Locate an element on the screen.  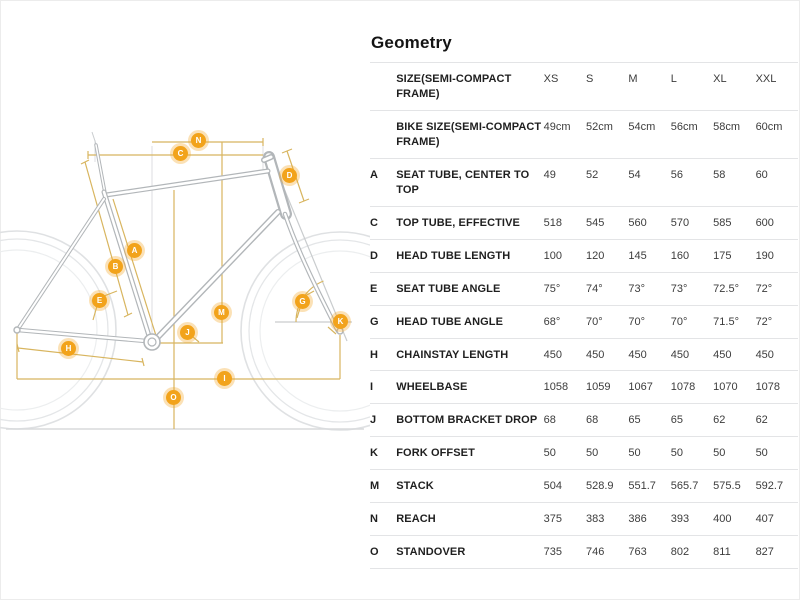
row-letter: K is located at coordinates (374, 453).